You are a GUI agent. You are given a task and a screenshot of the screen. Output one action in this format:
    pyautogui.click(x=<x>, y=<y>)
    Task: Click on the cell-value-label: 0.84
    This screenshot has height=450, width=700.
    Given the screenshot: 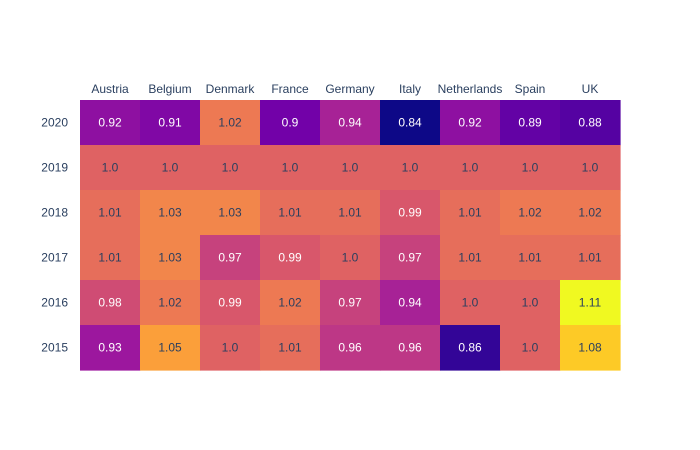 What is the action you would take?
    pyautogui.click(x=410, y=123)
    